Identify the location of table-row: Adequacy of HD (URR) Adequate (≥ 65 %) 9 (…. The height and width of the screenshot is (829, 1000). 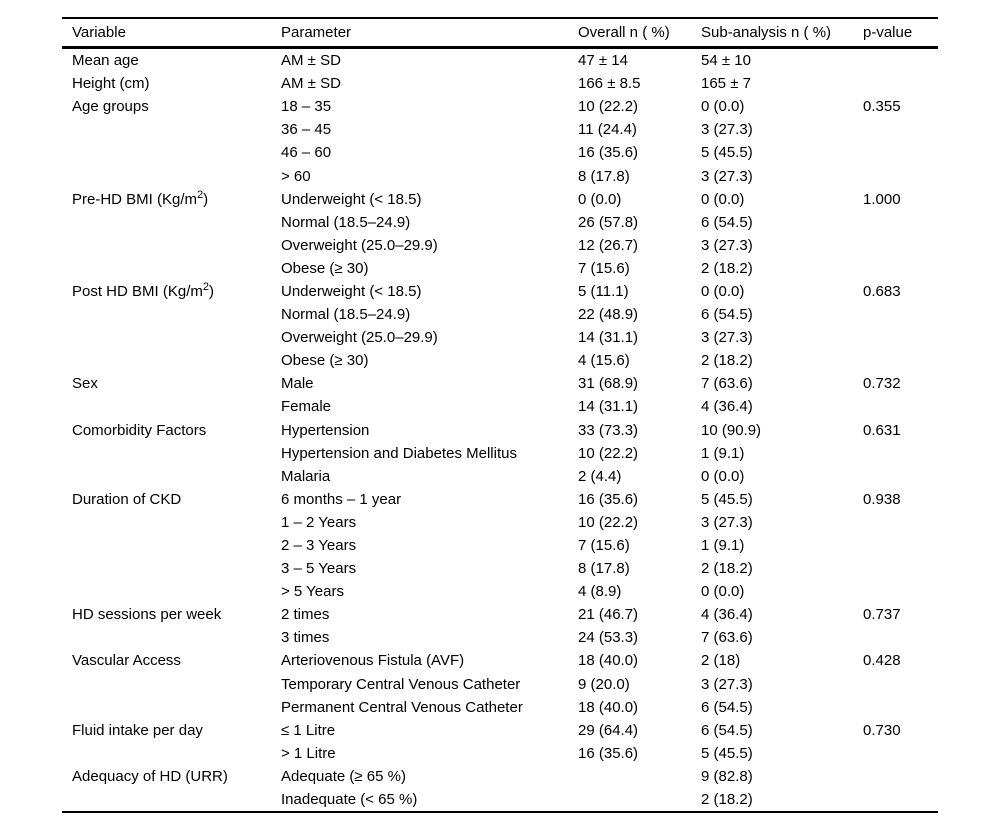
(500, 776).